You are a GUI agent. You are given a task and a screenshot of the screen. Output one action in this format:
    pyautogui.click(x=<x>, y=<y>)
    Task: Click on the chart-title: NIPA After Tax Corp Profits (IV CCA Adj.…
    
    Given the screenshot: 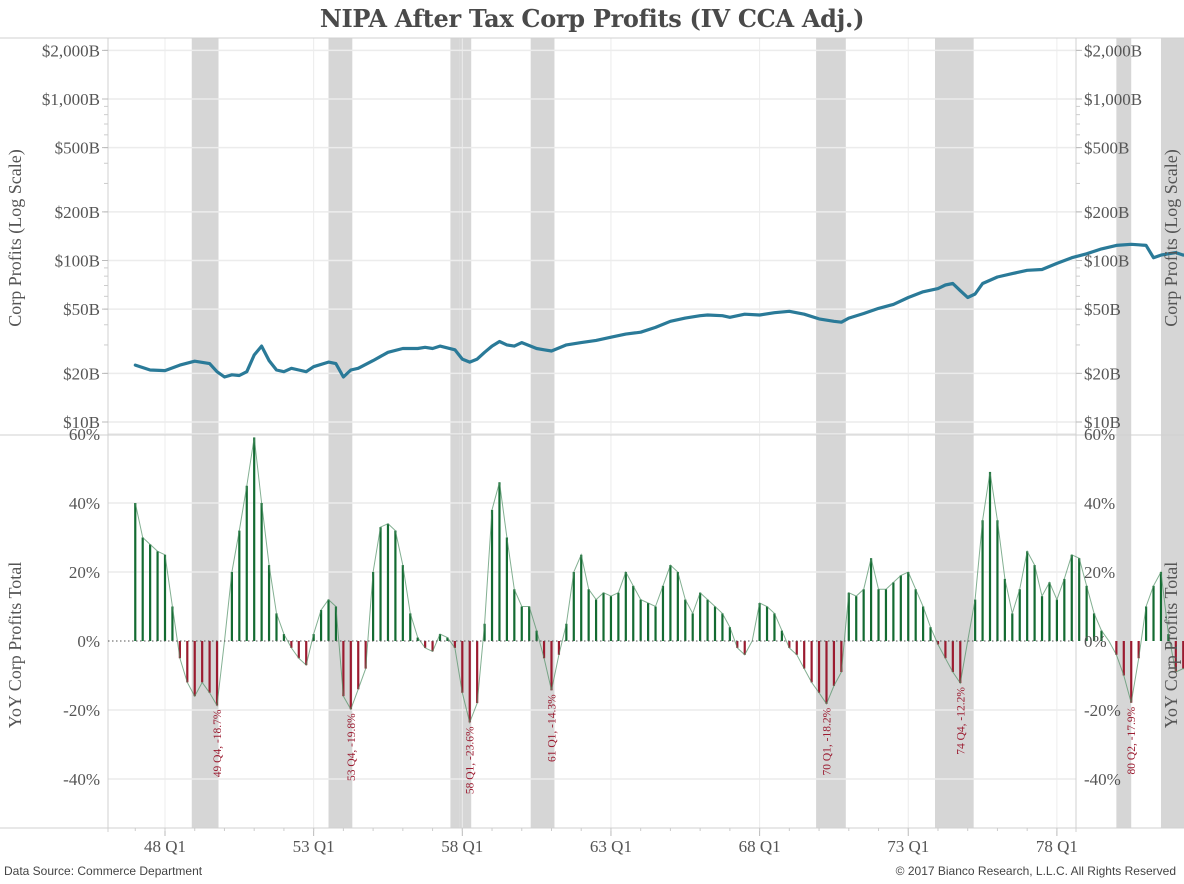 What is the action you would take?
    pyautogui.click(x=592, y=18)
    